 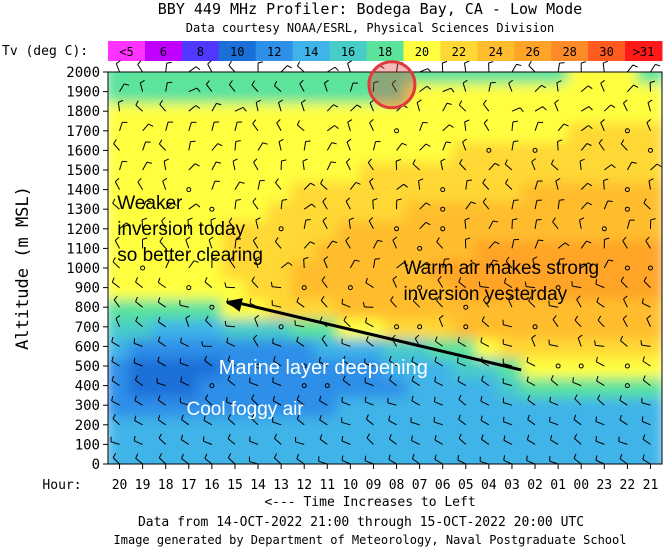 What do you see at coordinates (87, 387) in the screenshot?
I see `y-tick-label: 400` at bounding box center [87, 387].